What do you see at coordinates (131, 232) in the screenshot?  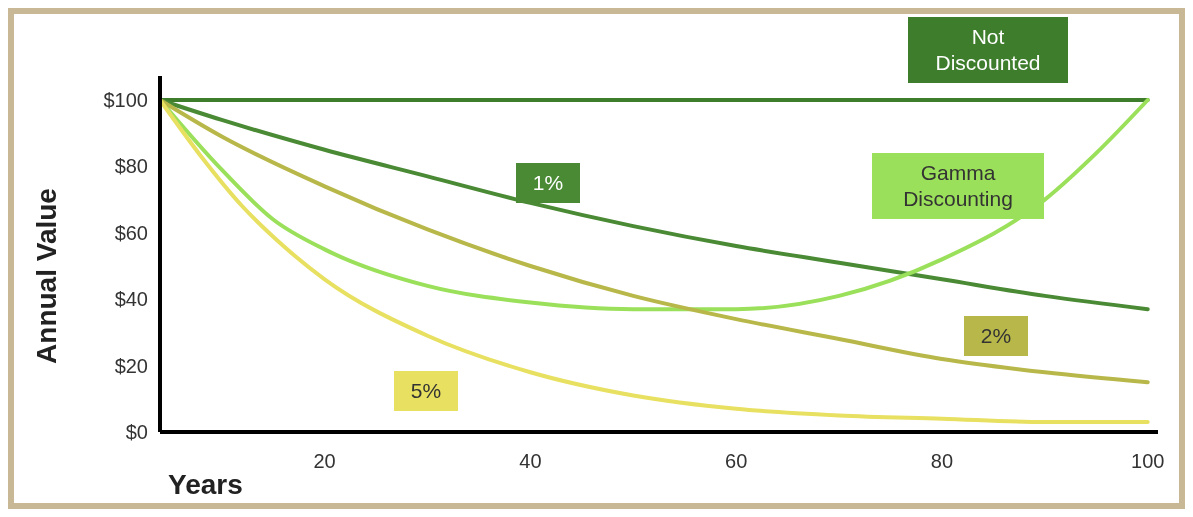 I see `y-tick-label: $60` at bounding box center [131, 232].